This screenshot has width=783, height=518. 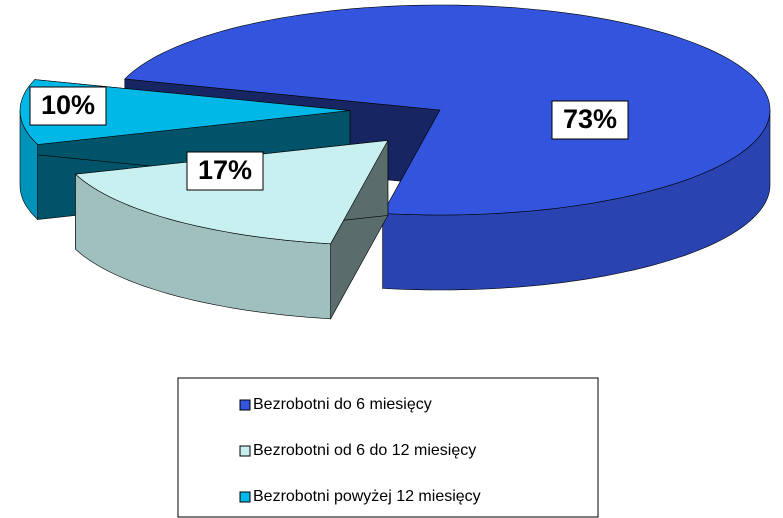 I want to click on legend-label: Bezrobotni do 6 miesięcy, so click(x=342, y=404).